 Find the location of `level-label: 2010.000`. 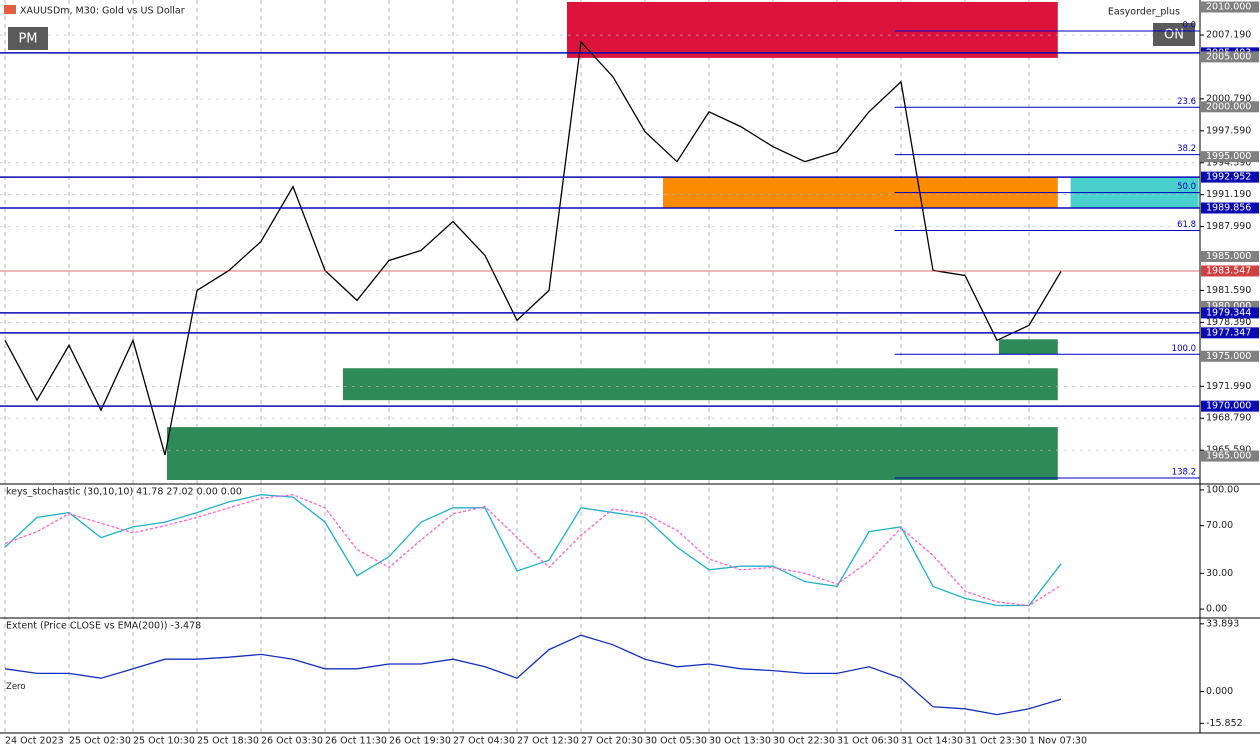

level-label: 2010.000 is located at coordinates (1228, 6).